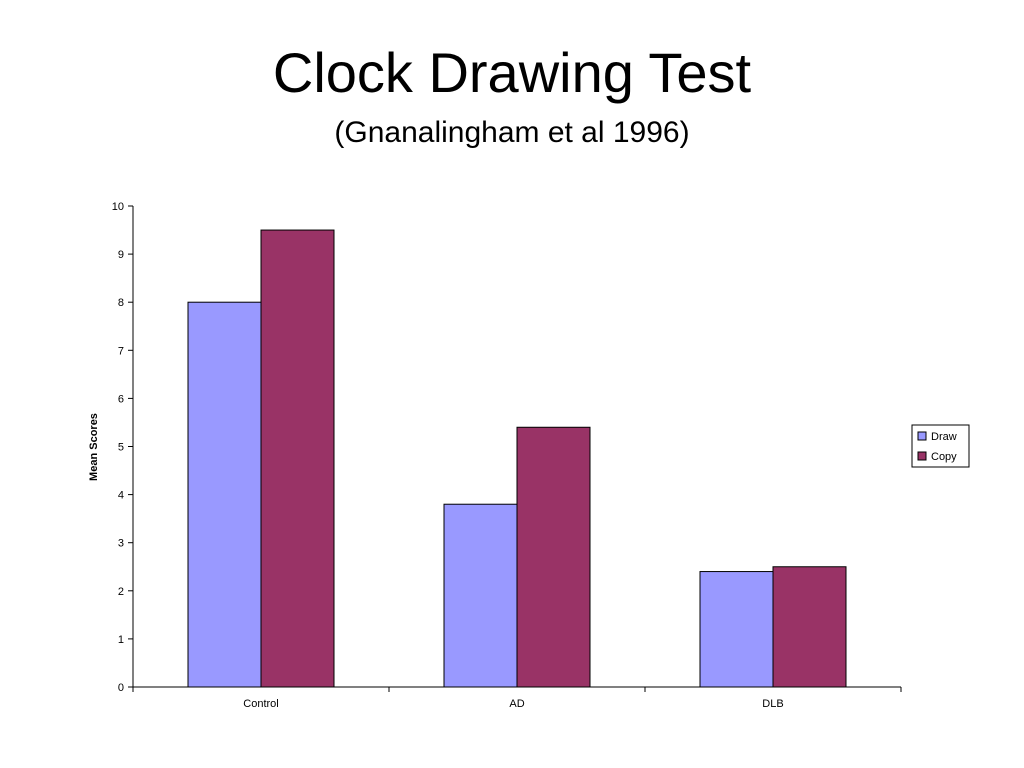  What do you see at coordinates (922, 436) in the screenshot?
I see `legend-swatch-draw` at bounding box center [922, 436].